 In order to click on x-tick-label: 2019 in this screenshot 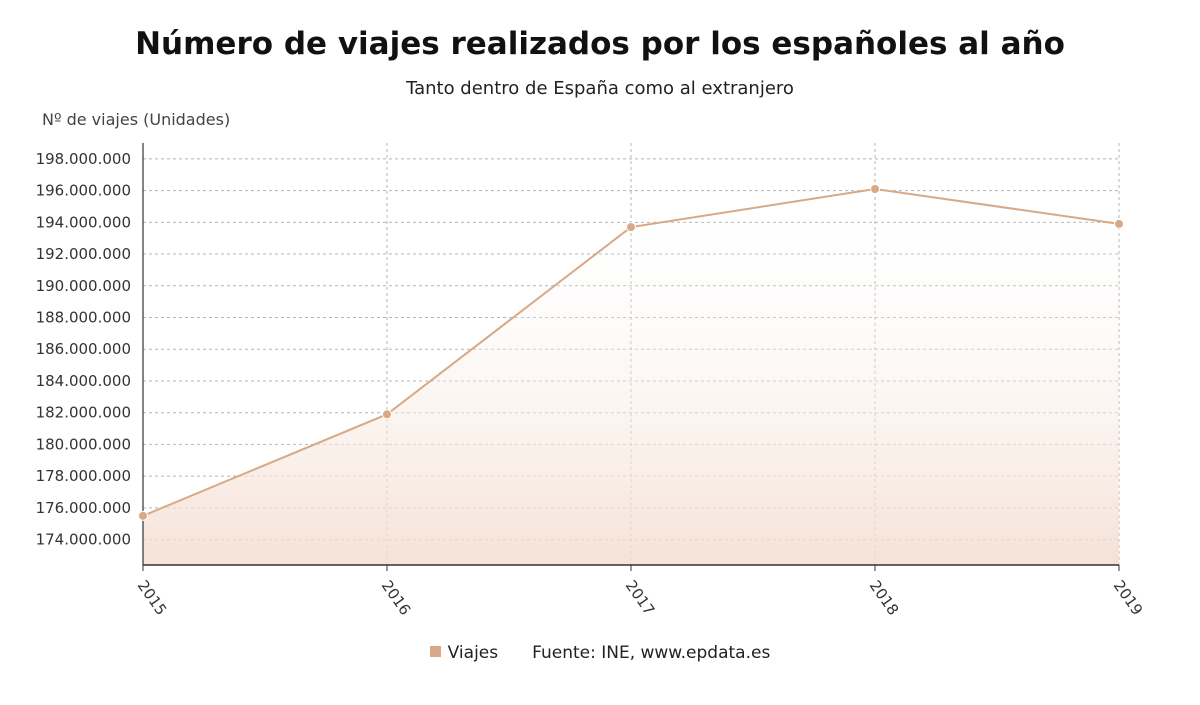, I will do `click(1128, 598)`.